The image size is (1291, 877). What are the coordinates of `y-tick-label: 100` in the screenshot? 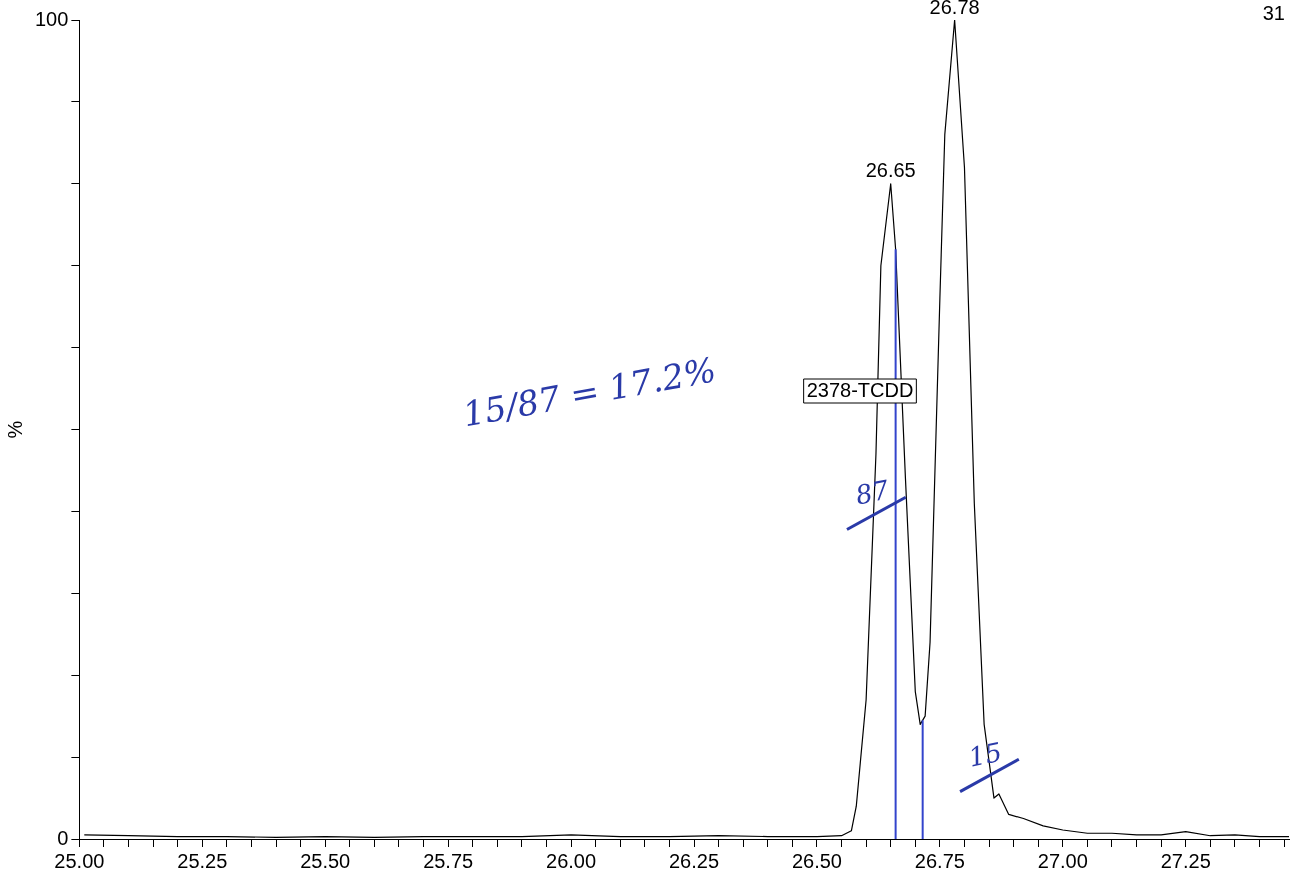 It's located at (51, 18).